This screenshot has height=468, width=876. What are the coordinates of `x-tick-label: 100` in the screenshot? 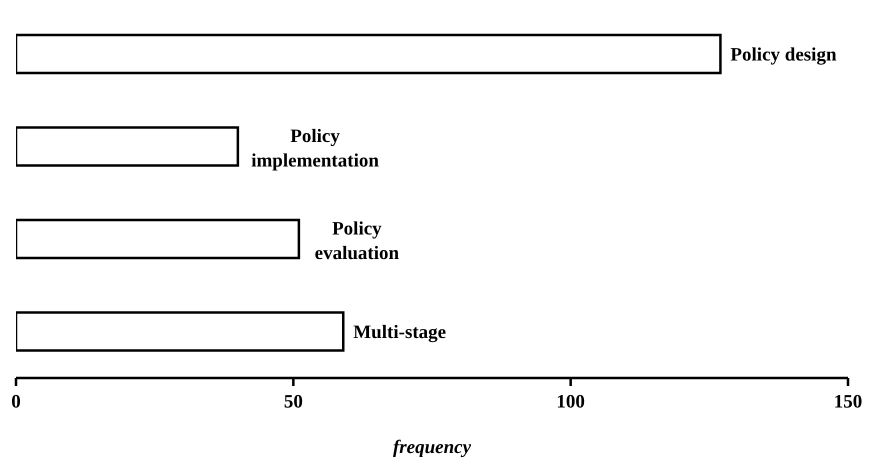 It's located at (570, 401).